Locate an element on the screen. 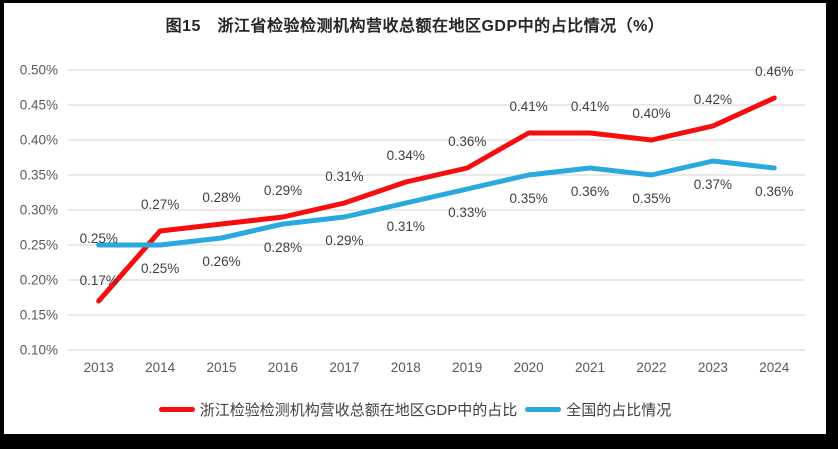  chart-title: 图15 浙江省检验检测机构营收总额在地区GDP中的占比情况（%） is located at coordinates (415, 26).